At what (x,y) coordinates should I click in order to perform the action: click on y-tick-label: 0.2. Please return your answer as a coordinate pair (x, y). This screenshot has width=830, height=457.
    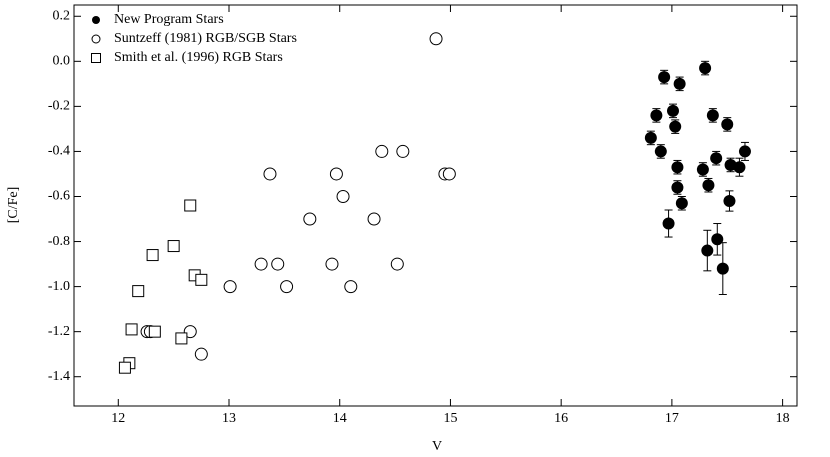
    Looking at the image, I should click on (62, 15).